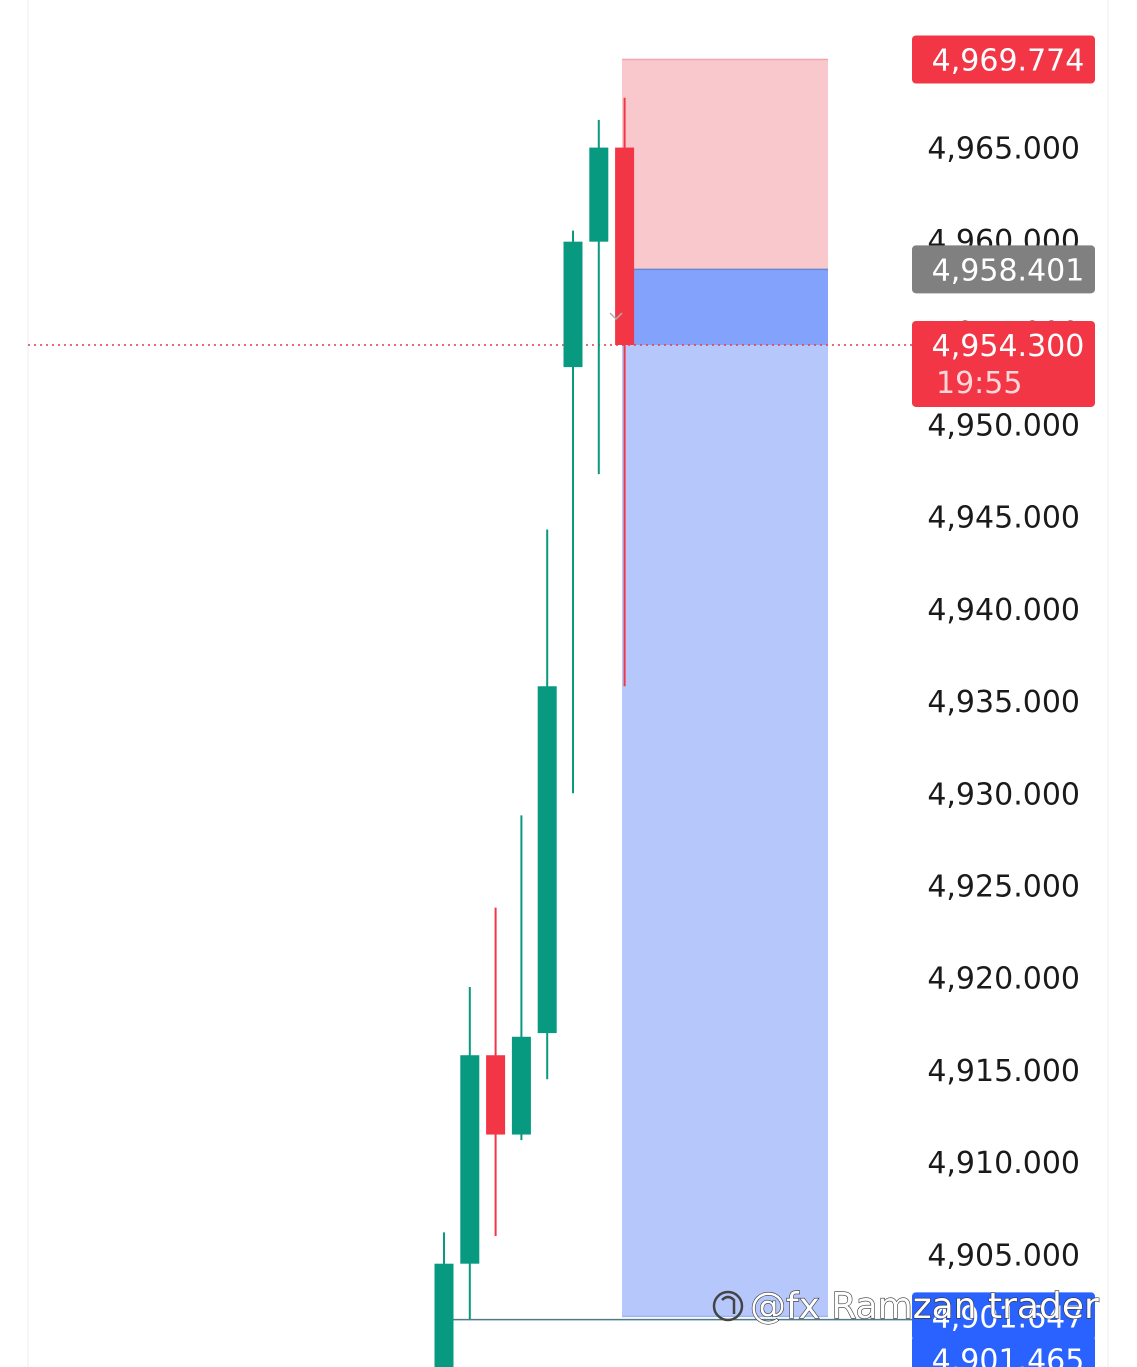 Image resolution: width=1137 pixels, height=1367 pixels. I want to click on current-price-tag: 4,954.300 19:55, so click(1003, 363).